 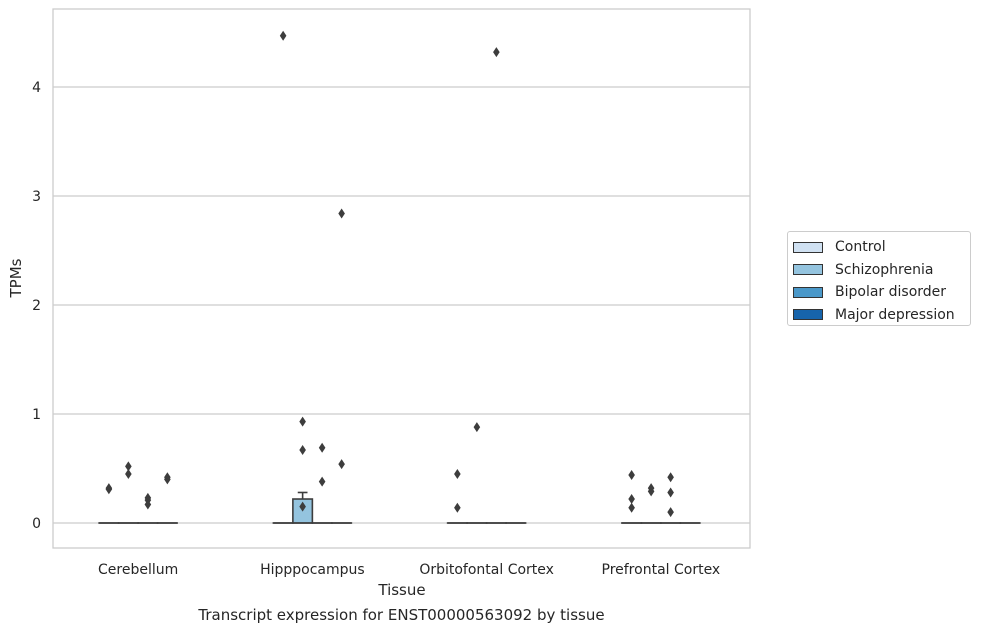 What do you see at coordinates (16, 278) in the screenshot?
I see `y-axis-label: TPMs` at bounding box center [16, 278].